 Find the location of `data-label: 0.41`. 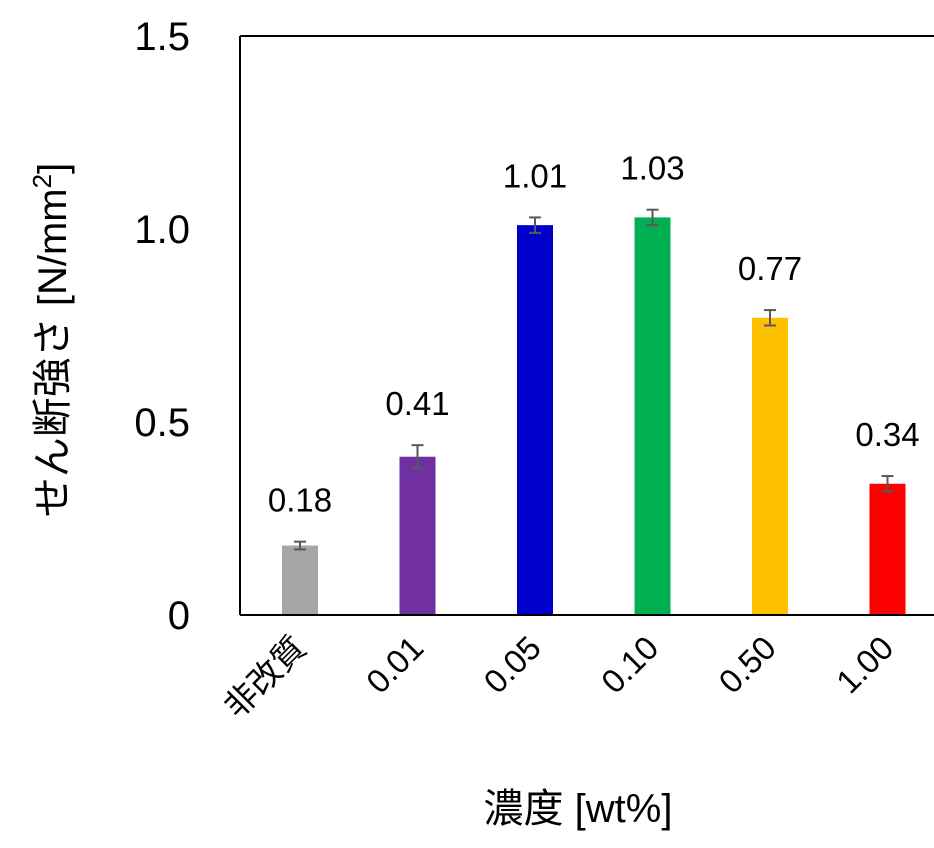

data-label: 0.41 is located at coordinates (417, 403).